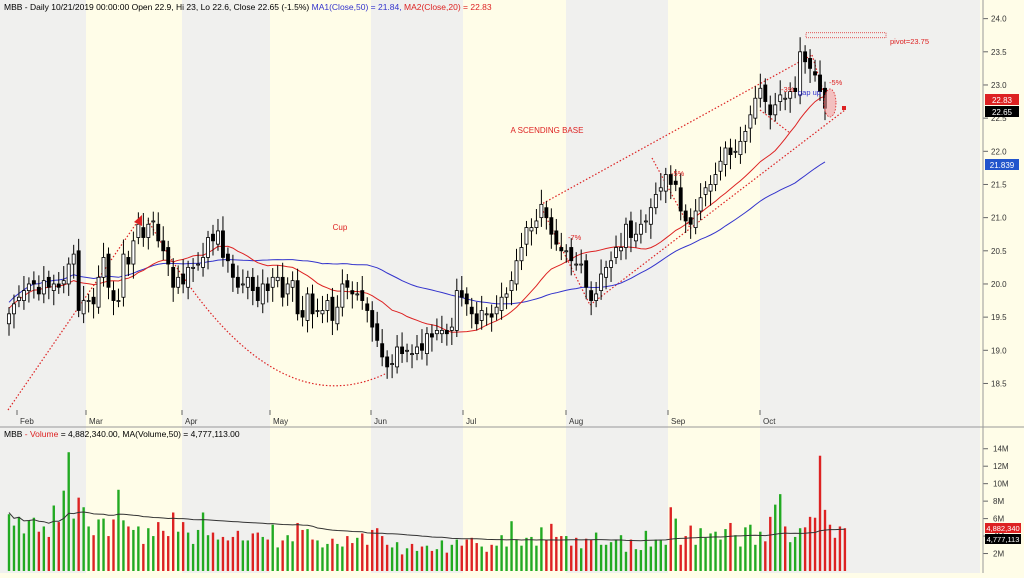 This screenshot has height=578, width=1024. I want to click on volume-tick-label: 6M, so click(998, 519).